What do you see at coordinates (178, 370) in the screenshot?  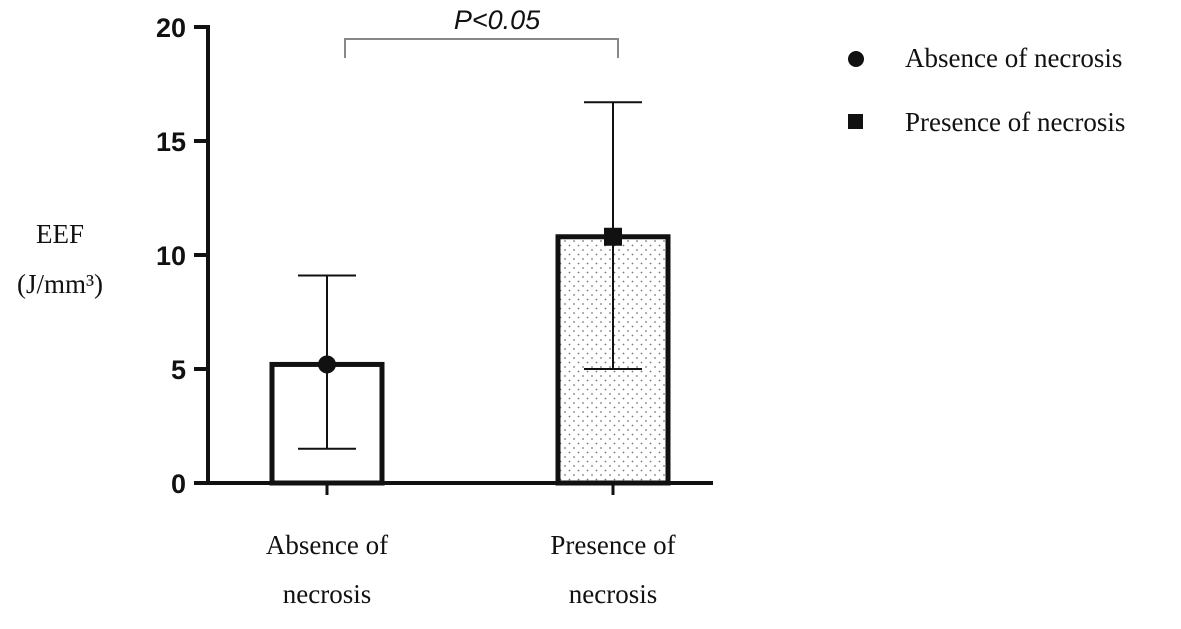 I see `y-tick-label: 5` at bounding box center [178, 370].